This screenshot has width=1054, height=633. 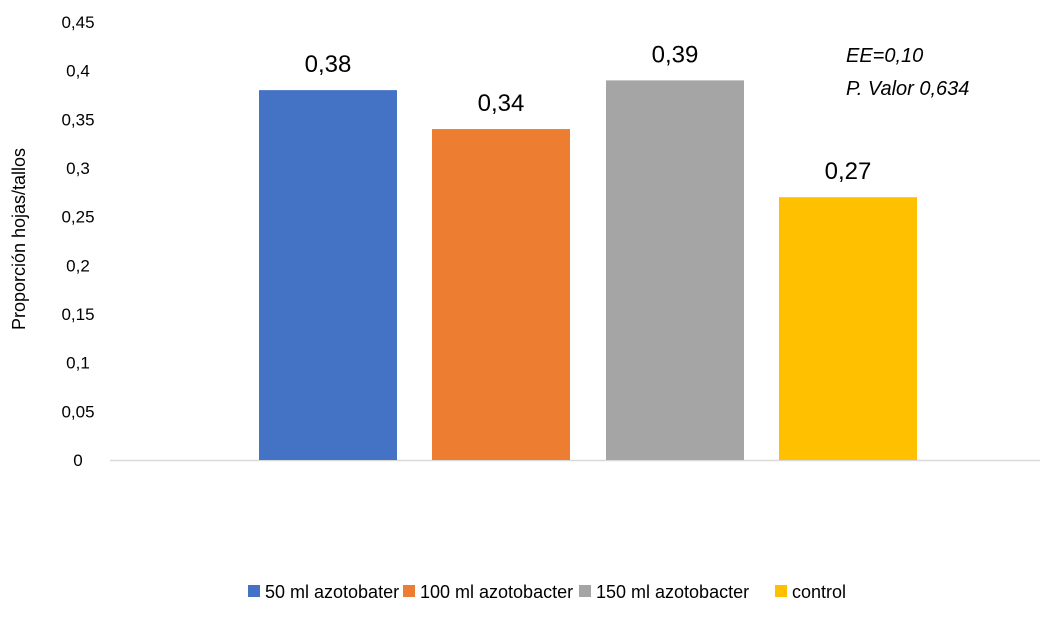 What do you see at coordinates (77, 411) in the screenshot?
I see `y-tick-label: 0,05` at bounding box center [77, 411].